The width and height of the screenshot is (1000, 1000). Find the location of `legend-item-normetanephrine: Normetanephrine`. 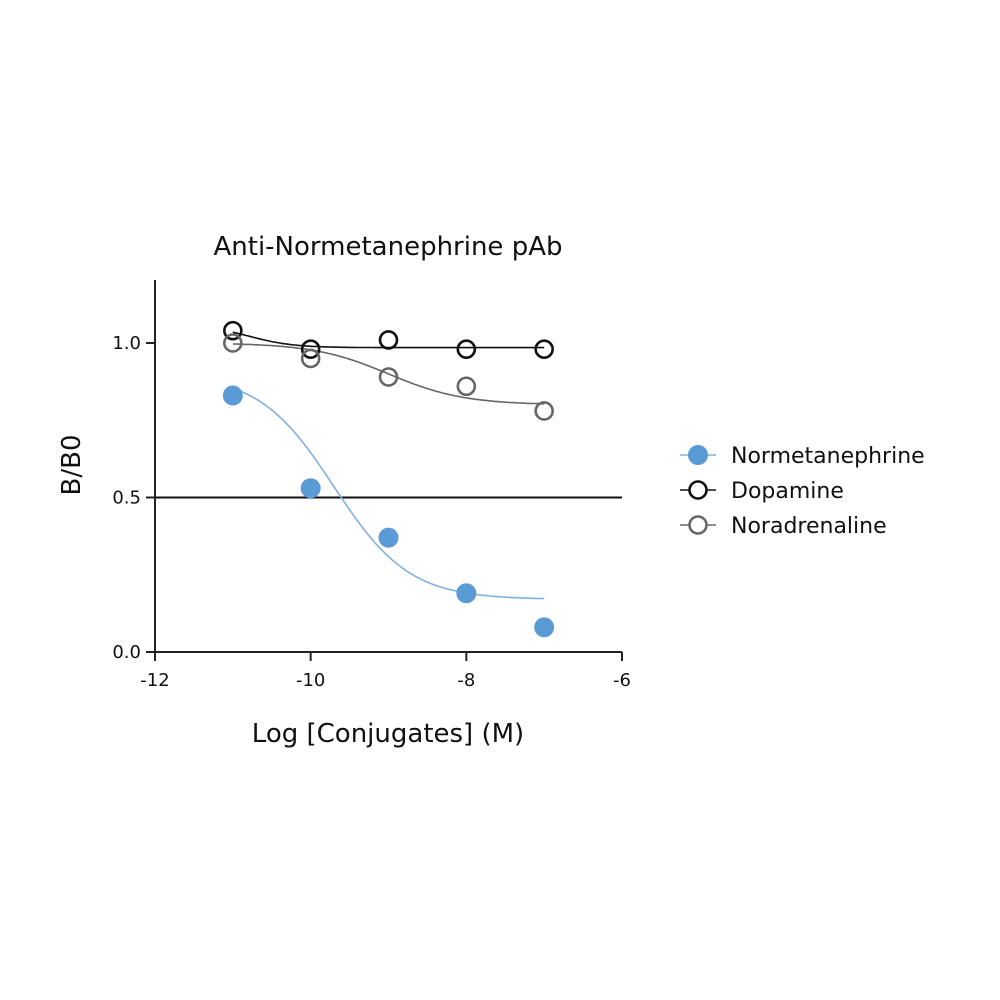

legend-item-normetanephrine: Normetanephrine is located at coordinates (802, 456).